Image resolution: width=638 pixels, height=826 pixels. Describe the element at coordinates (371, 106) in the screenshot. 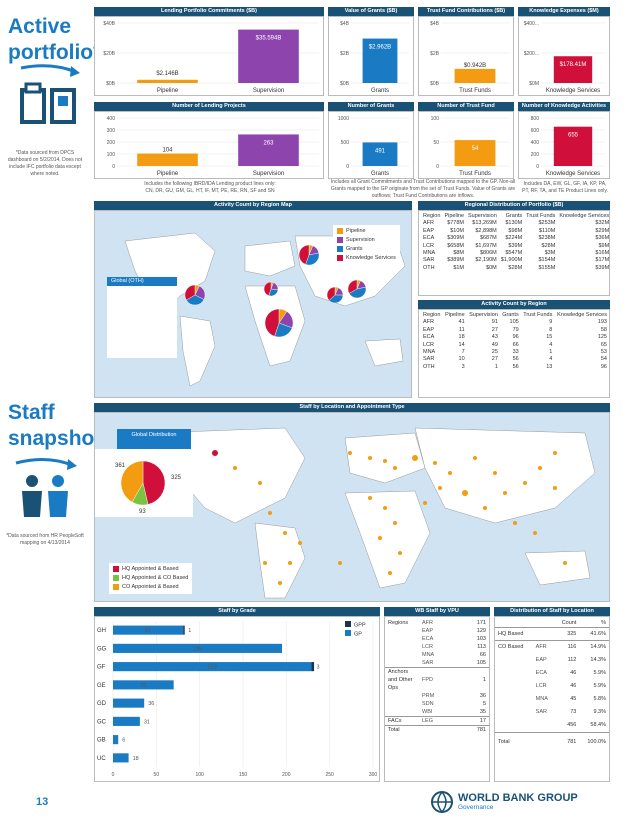

I see `ngrants-title: Number of Grants` at that location.